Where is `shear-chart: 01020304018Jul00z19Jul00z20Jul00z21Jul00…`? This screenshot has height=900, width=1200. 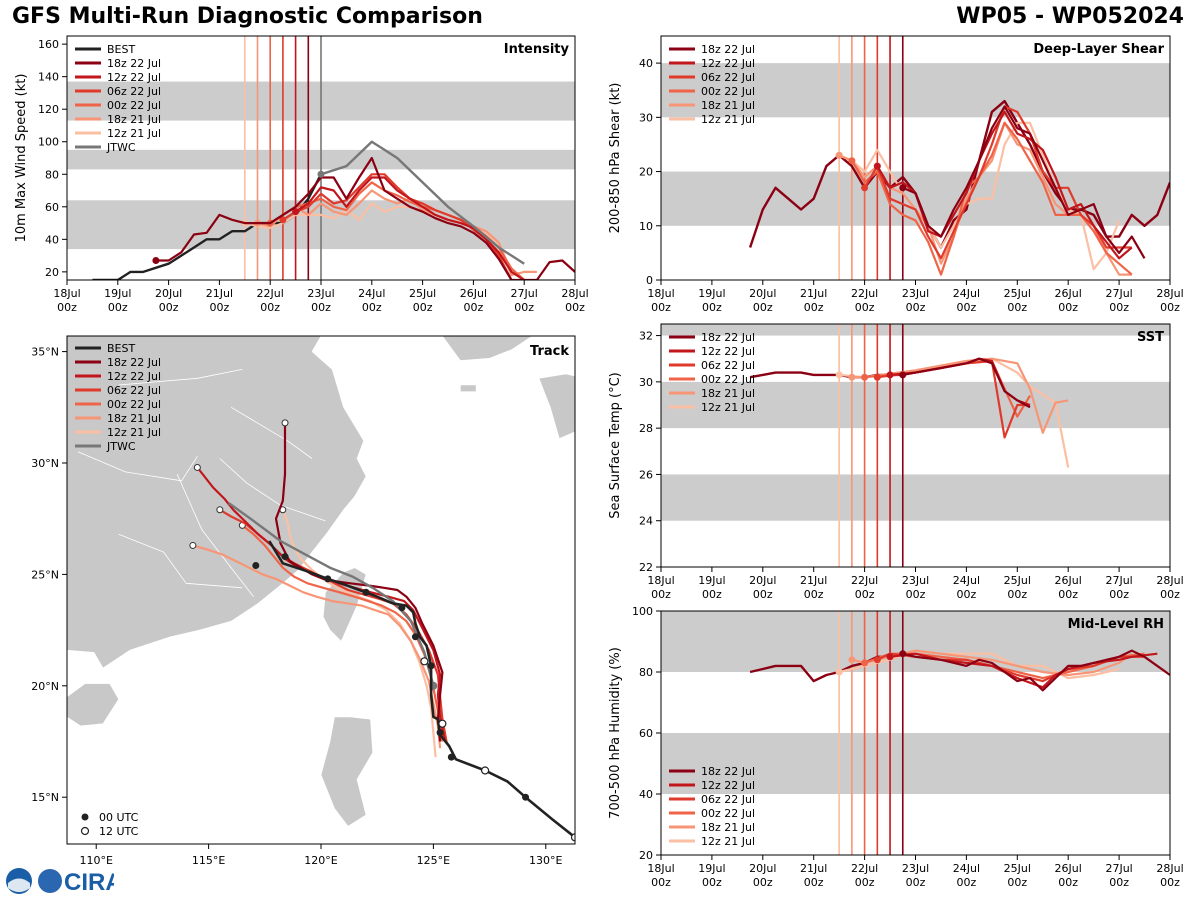 shear-chart: 01020304018Jul00z19Jul00z20Jul00z21Jul00… is located at coordinates (896, 174).